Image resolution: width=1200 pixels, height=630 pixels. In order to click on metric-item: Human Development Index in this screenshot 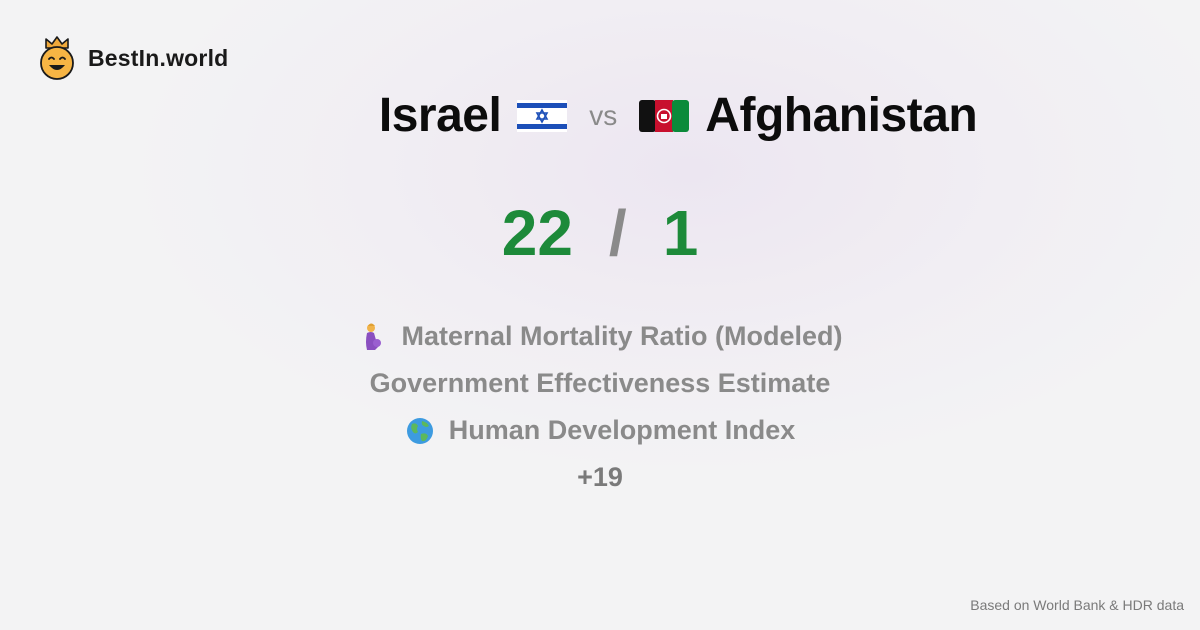, I will do `click(600, 430)`.